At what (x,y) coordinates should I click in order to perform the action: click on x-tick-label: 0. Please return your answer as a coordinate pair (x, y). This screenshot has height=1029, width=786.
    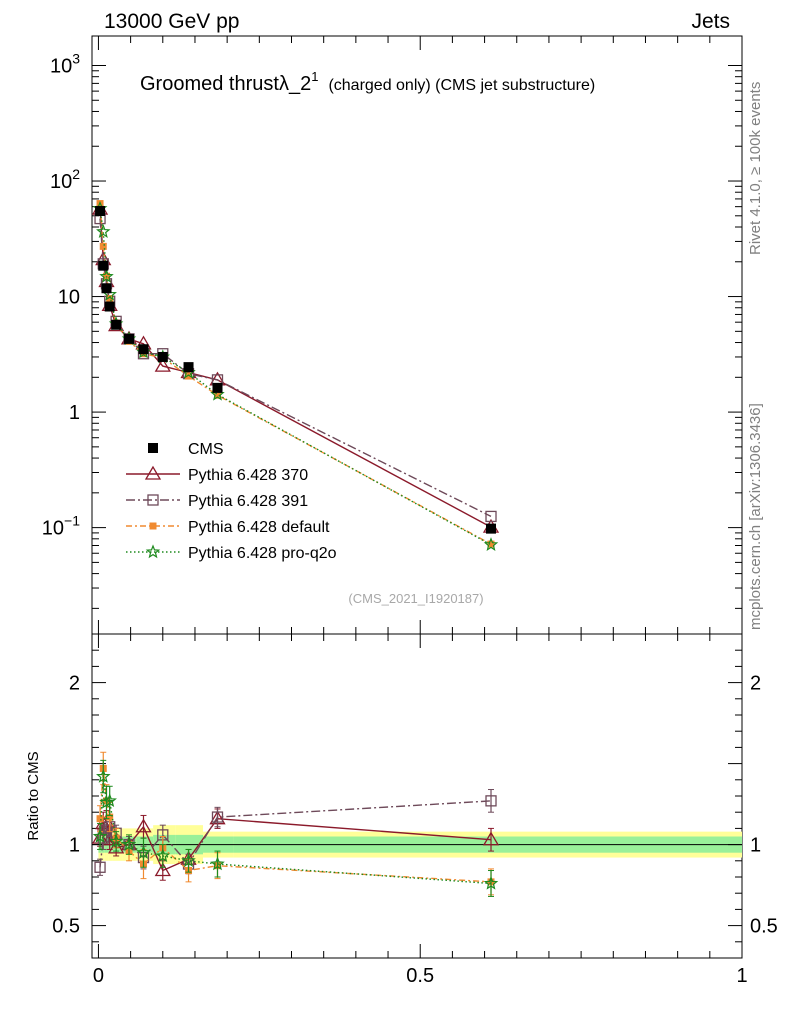
    Looking at the image, I should click on (98, 976).